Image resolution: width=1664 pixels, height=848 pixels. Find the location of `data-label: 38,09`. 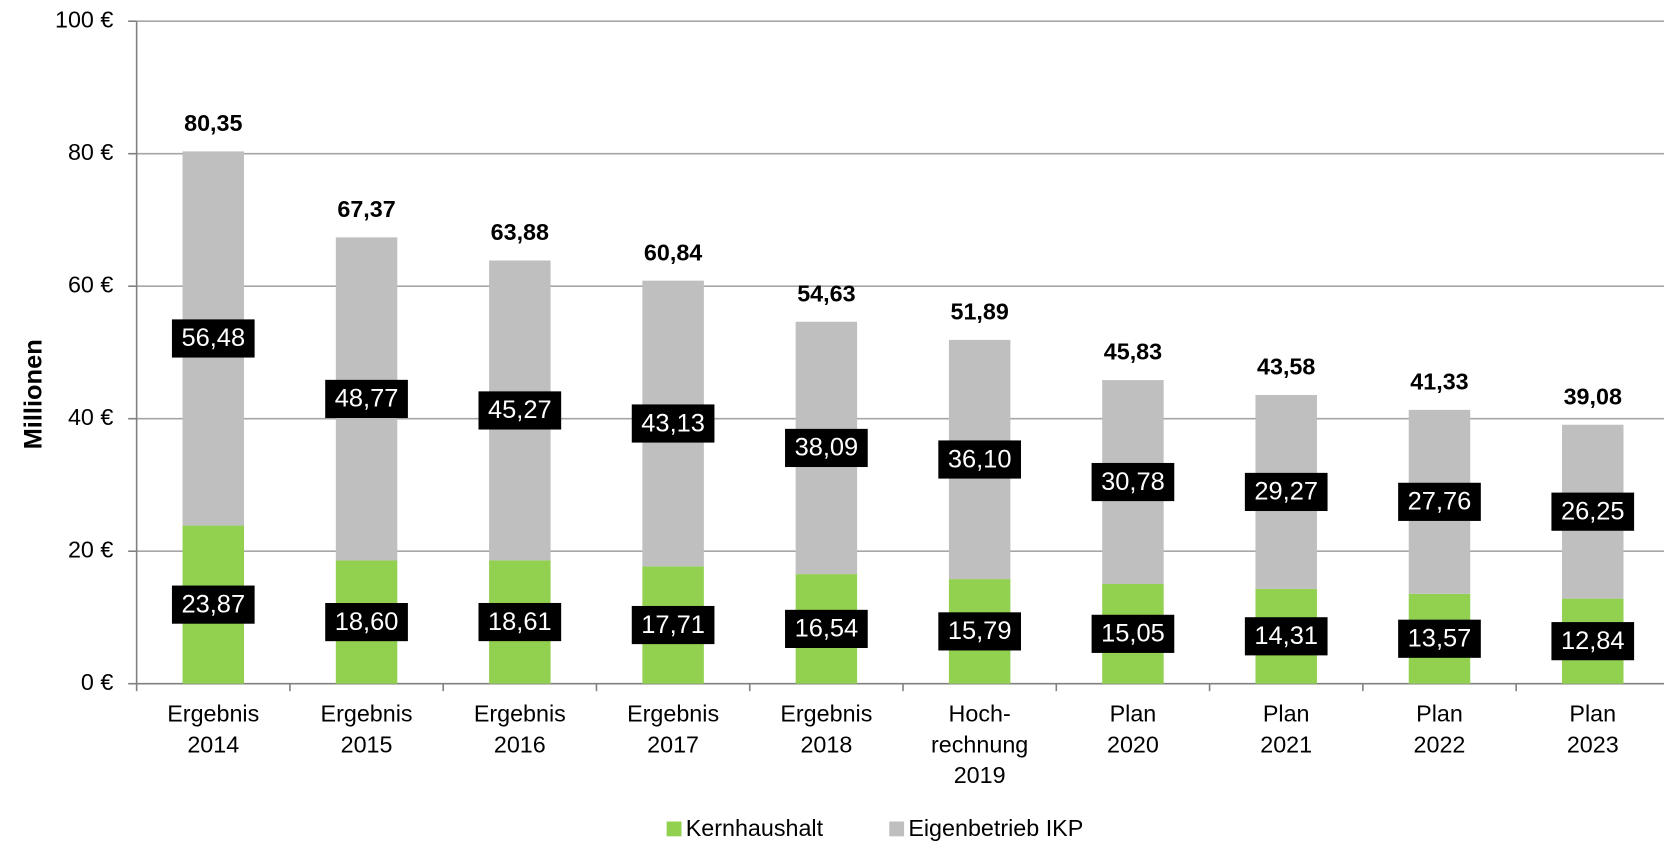

data-label: 38,09 is located at coordinates (827, 448).